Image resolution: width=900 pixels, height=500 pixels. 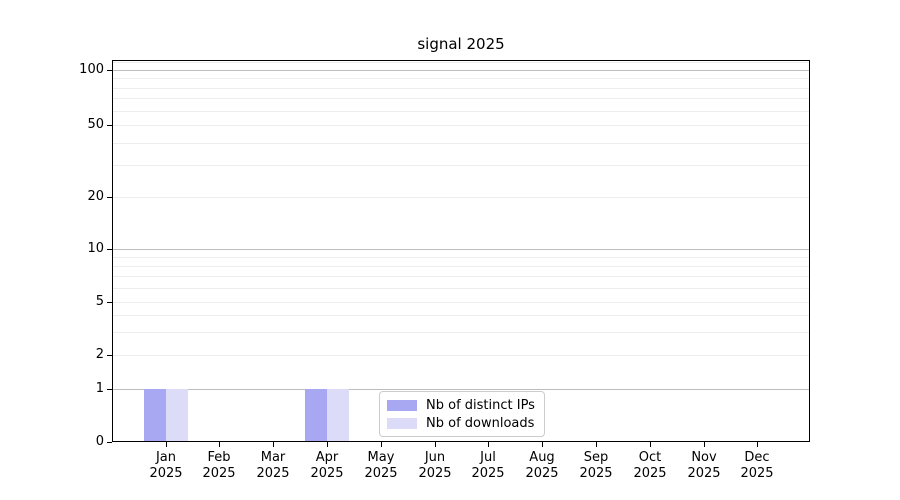 I want to click on x-axis-month: Sep, so click(x=596, y=457).